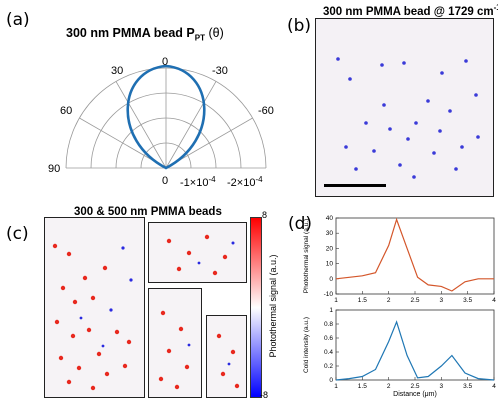 The width and height of the screenshot is (498, 401). I want to click on colorbar, so click(256, 307).